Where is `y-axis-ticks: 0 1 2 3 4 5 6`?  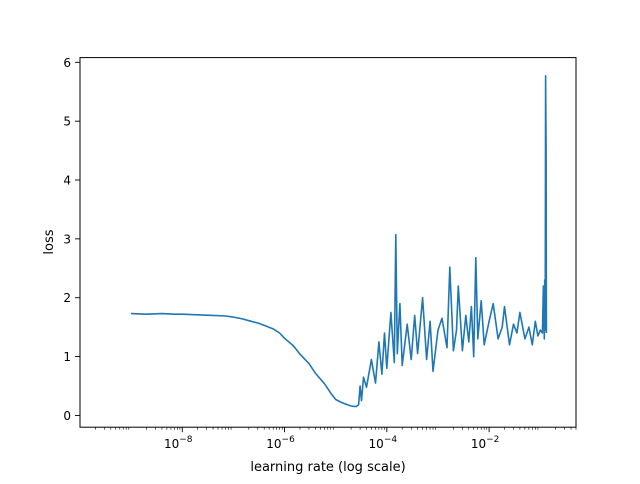 y-axis-ticks: 0 1 2 3 4 5 6 is located at coordinates (71, 239).